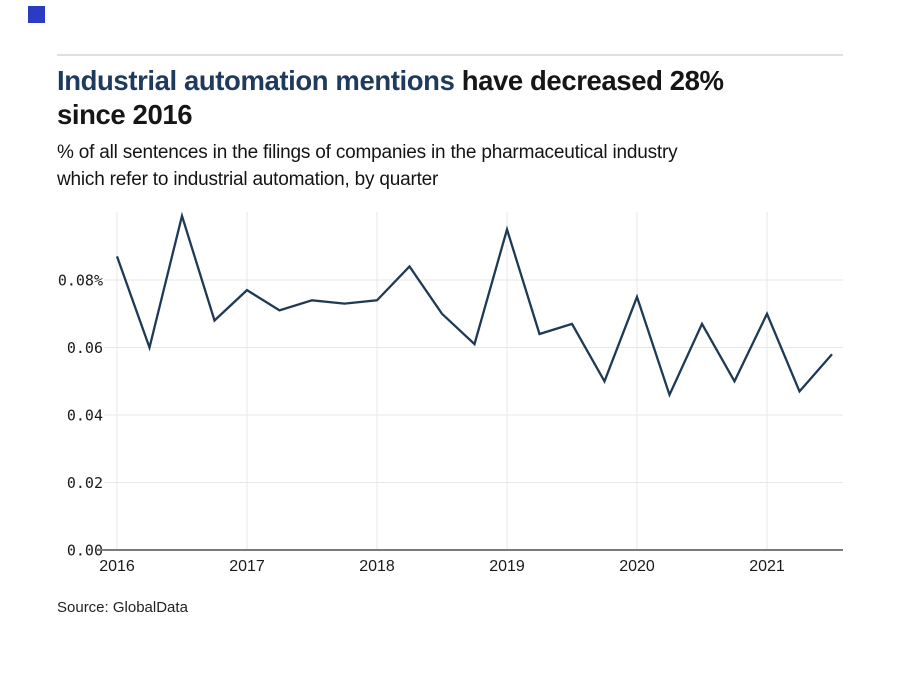 The width and height of the screenshot is (900, 675). I want to click on y-tick-label: 0.04, so click(85, 416).